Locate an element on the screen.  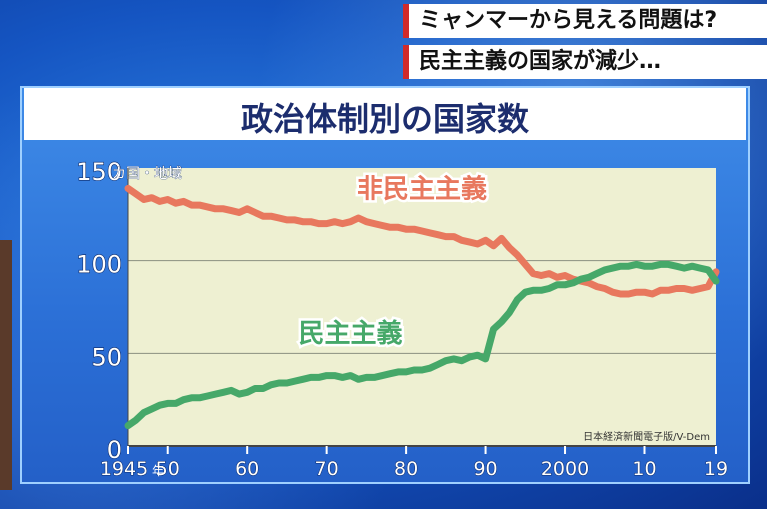
left-edge-inset is located at coordinates (6, 365).